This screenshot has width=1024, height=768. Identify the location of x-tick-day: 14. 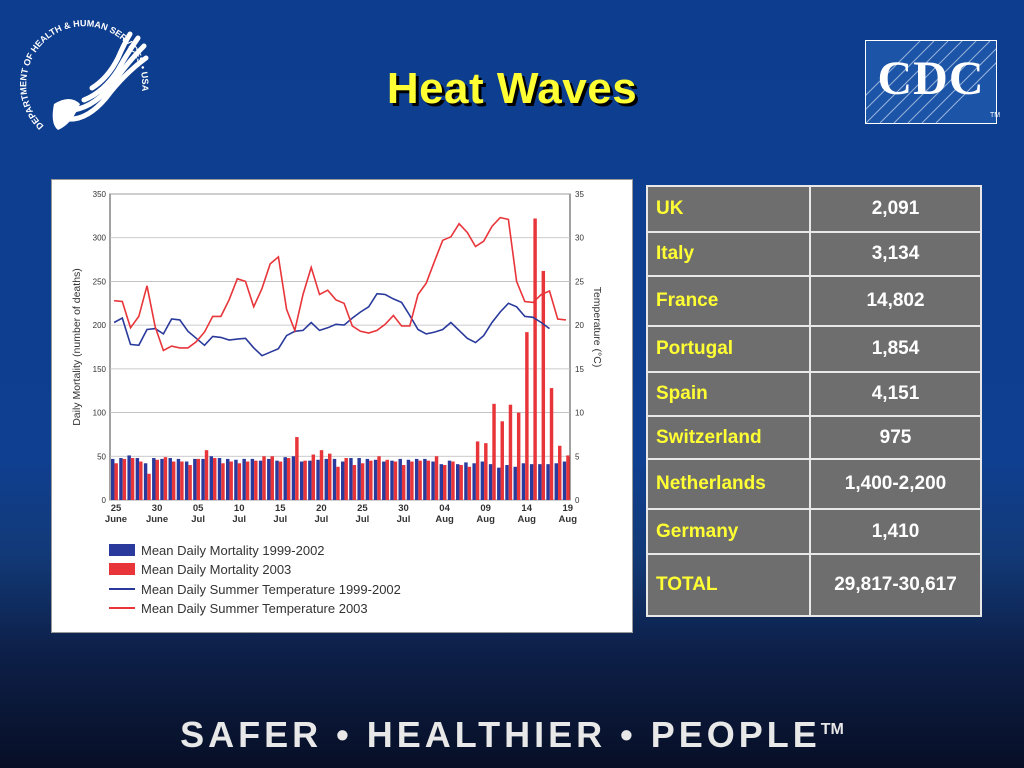
(526, 508).